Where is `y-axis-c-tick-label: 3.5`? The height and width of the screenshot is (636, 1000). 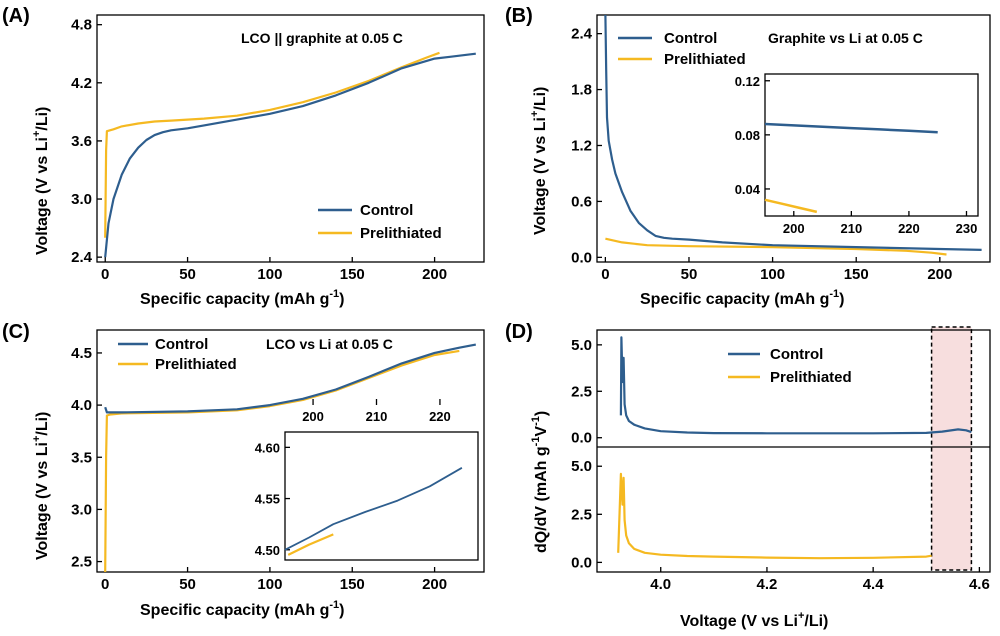
y-axis-c-tick-label: 3.5 is located at coordinates (81, 457).